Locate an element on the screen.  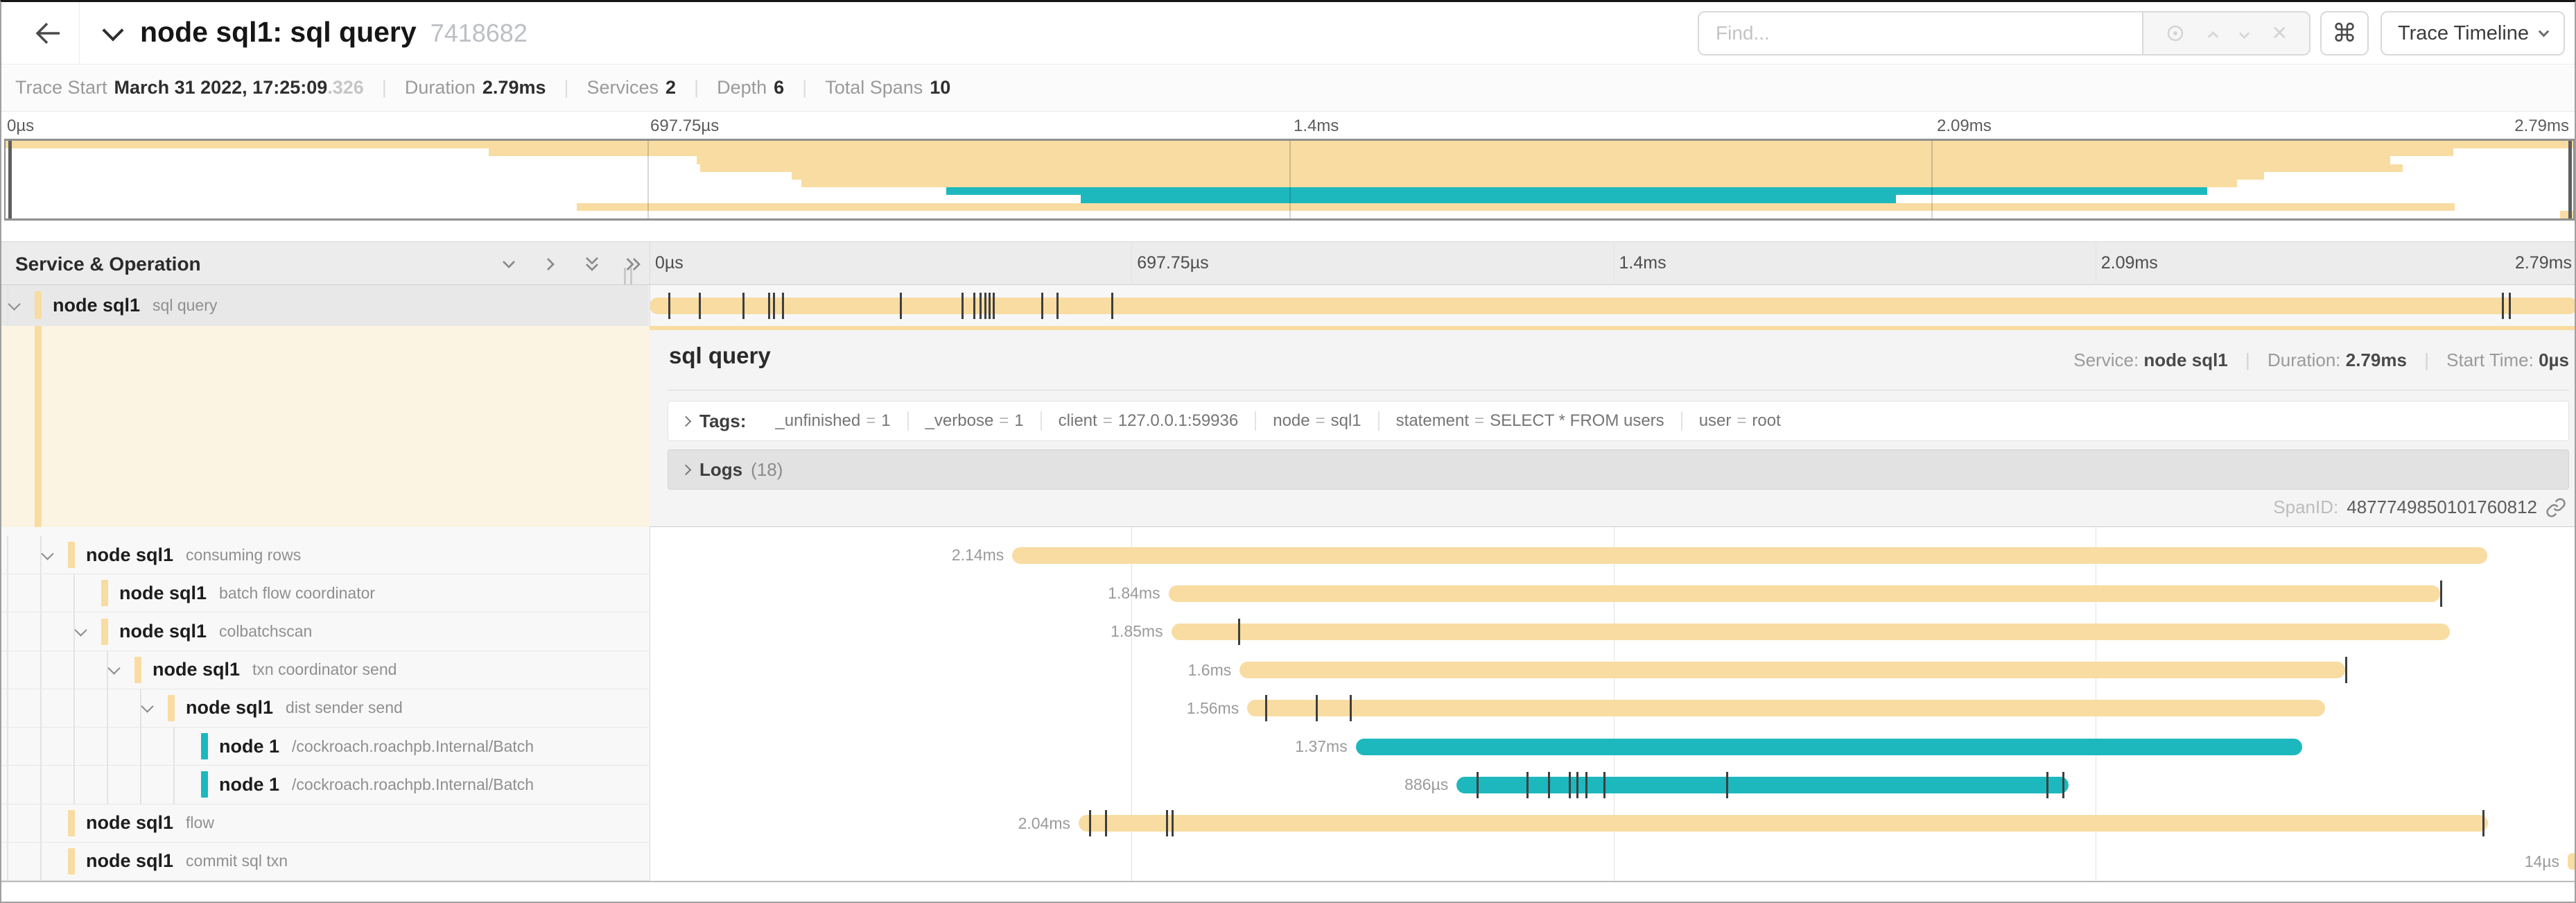
tree-row-9: node sql1 commit sql txn is located at coordinates (325, 861).